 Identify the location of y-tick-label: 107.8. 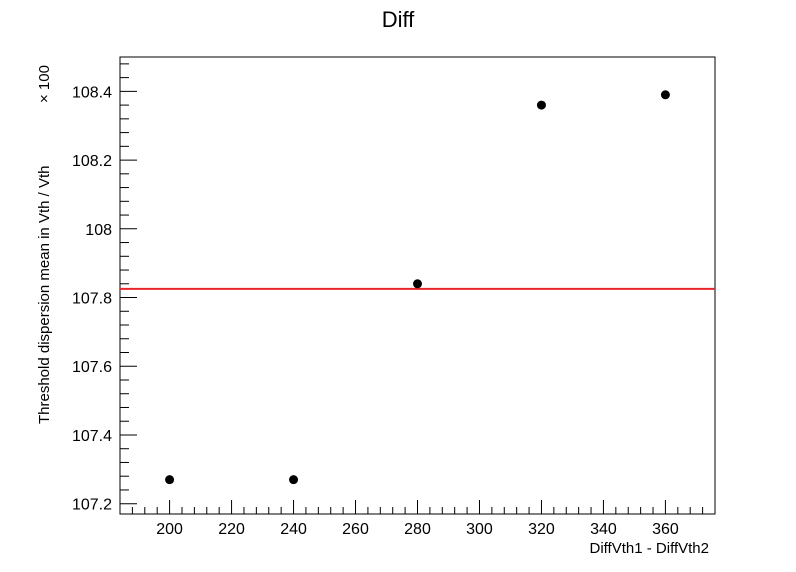
(92, 299).